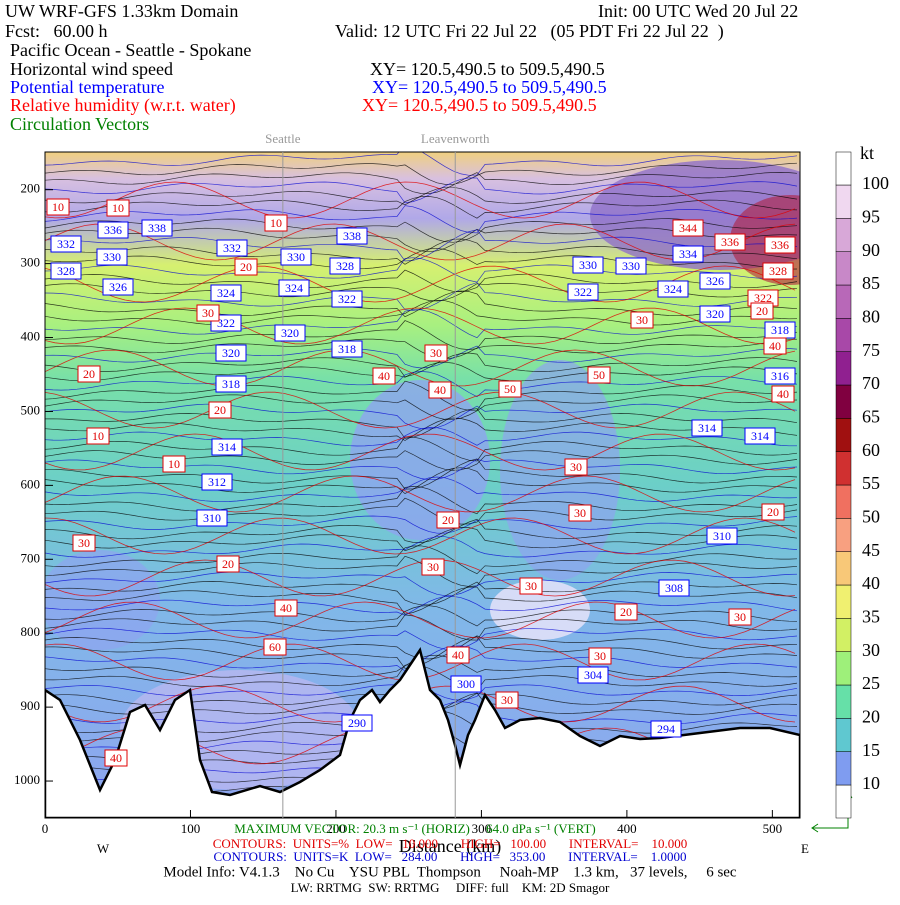  I want to click on colorbar-label: 60, so click(871, 450).